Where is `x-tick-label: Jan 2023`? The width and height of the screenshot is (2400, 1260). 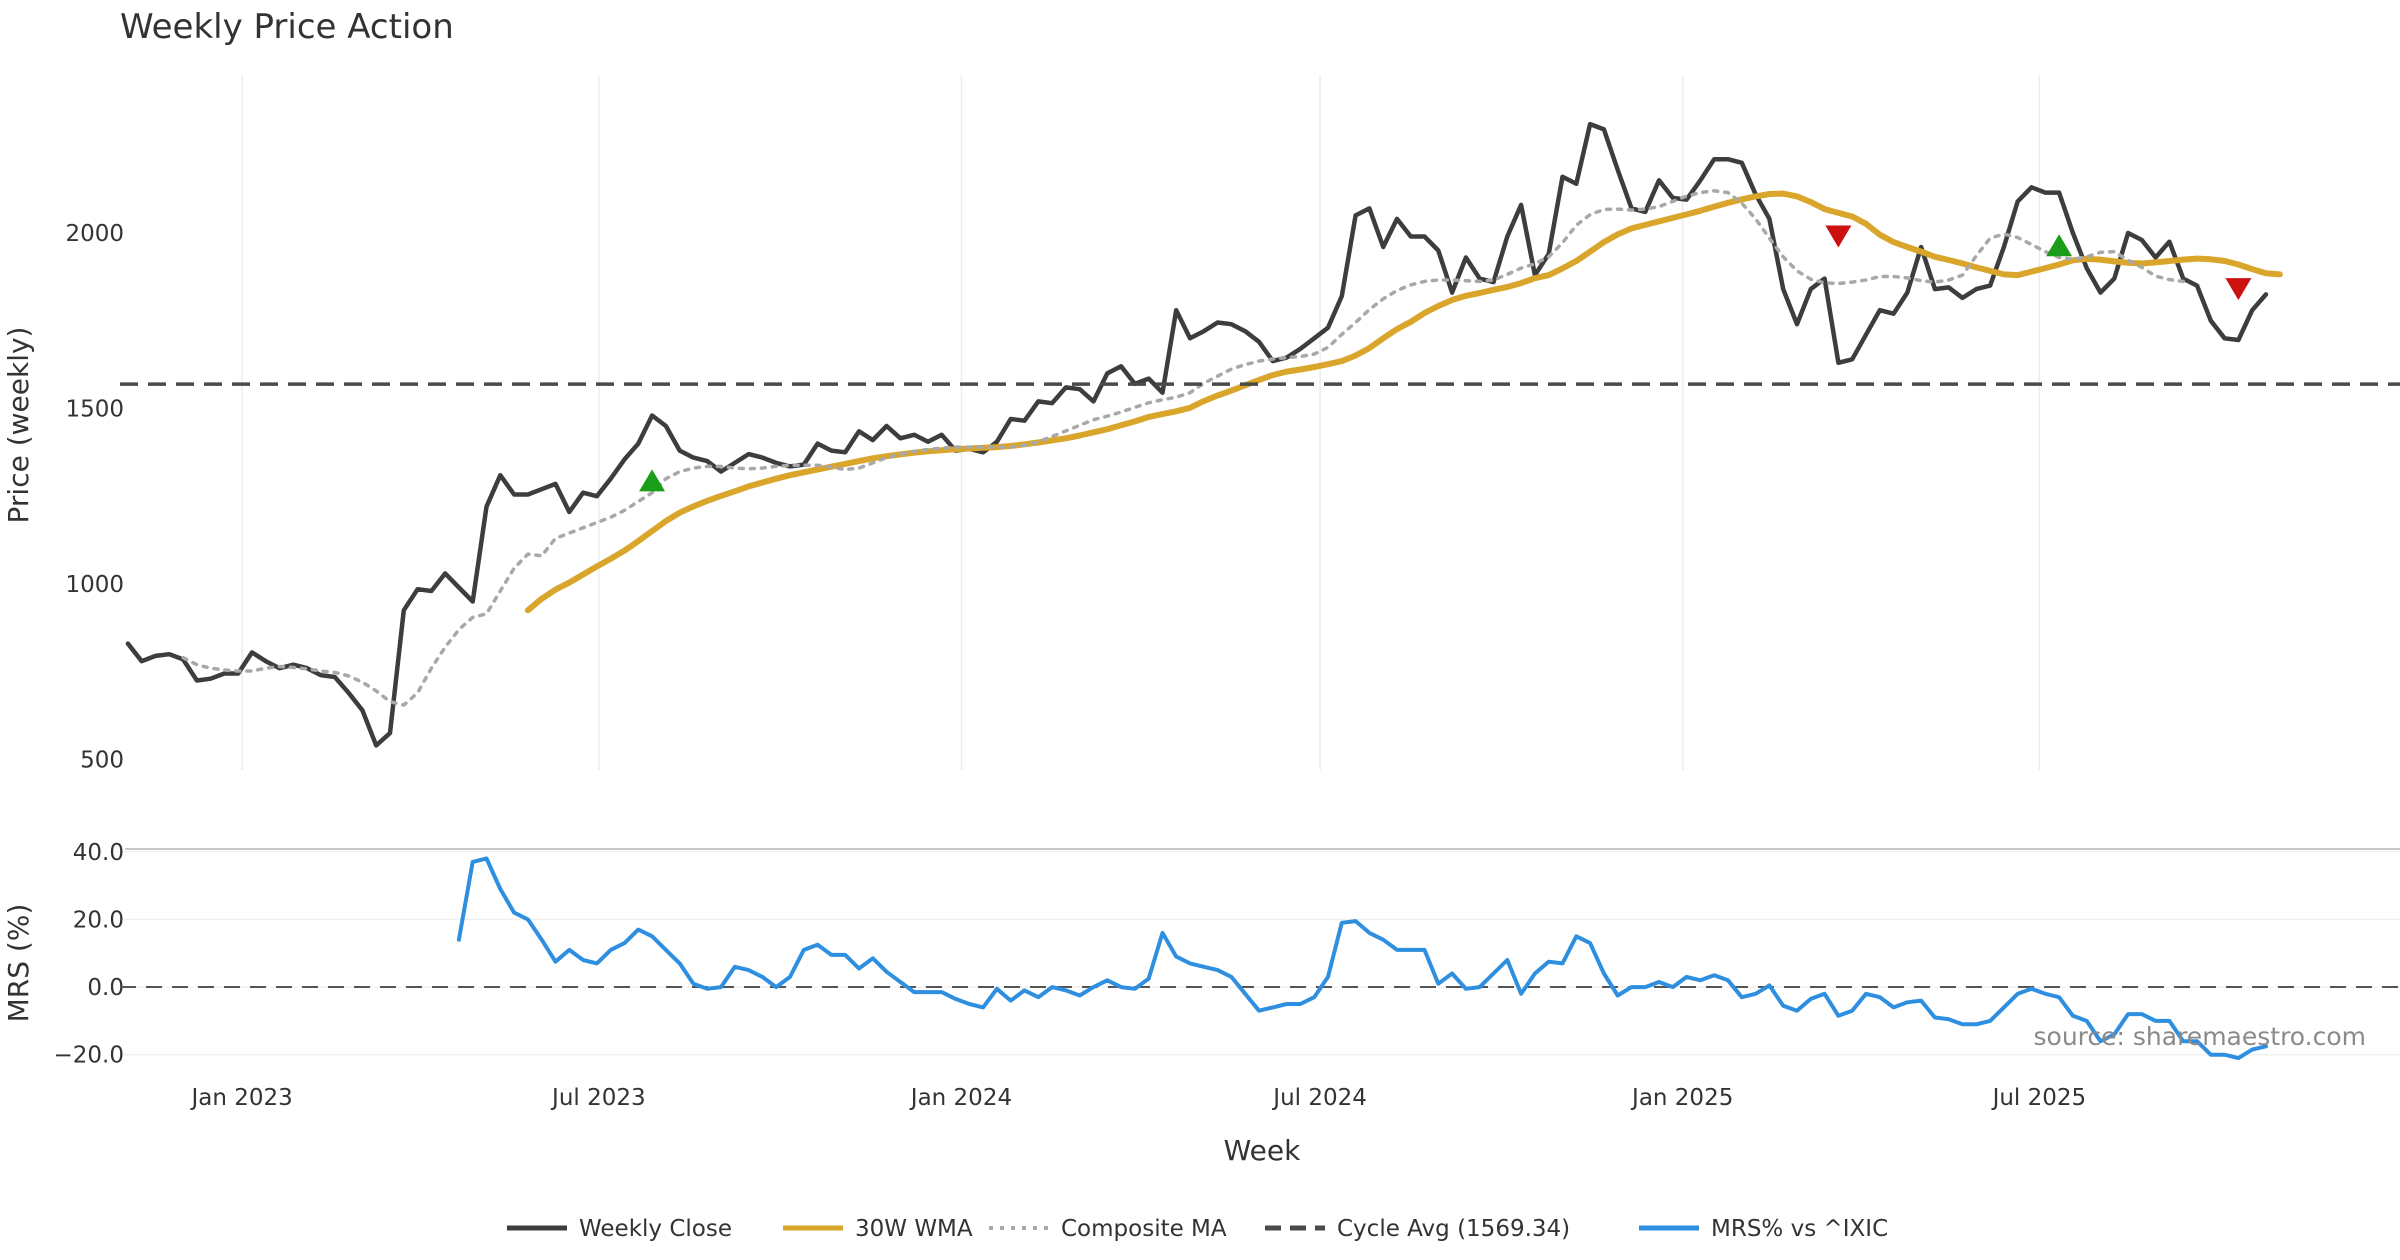
x-tick-label: Jan 2023 is located at coordinates (241, 1098).